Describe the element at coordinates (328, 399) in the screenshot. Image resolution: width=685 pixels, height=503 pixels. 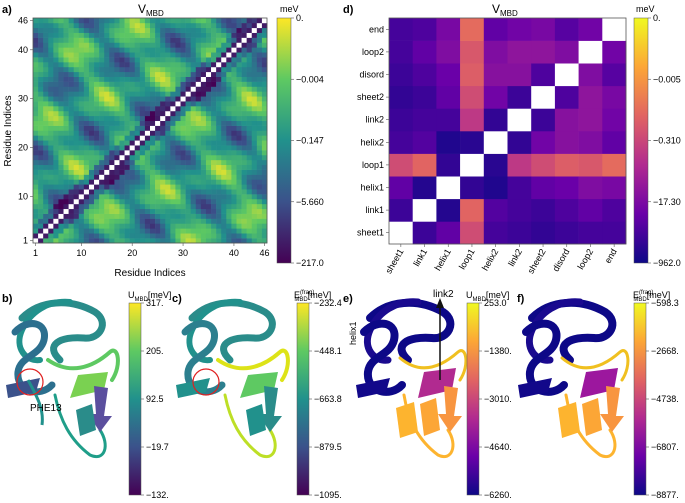
I see `colorbar-c-tick-label: −663.8` at that location.